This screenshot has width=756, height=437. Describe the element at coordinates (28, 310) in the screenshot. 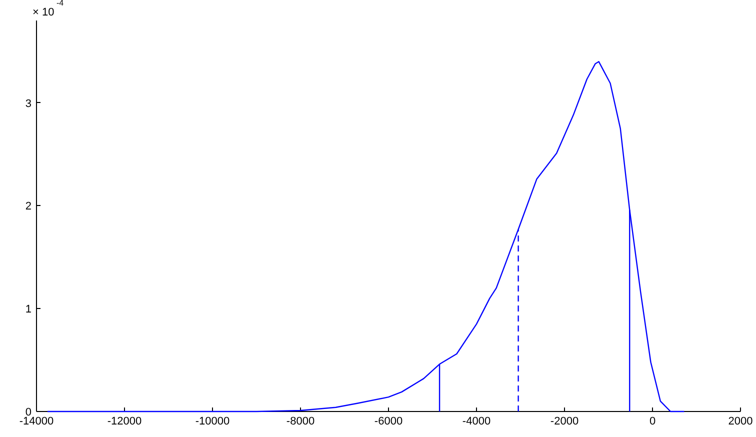

I see `y-tick-label: 1` at that location.